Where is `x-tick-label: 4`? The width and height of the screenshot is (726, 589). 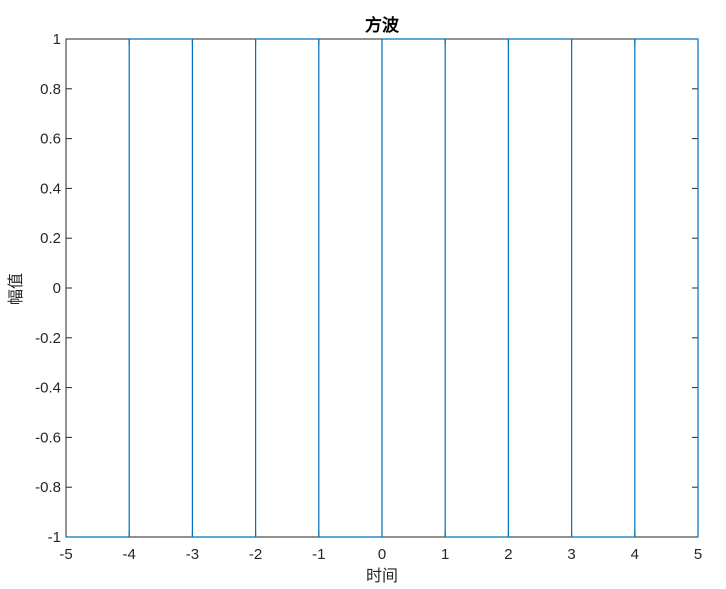 x-tick-label: 4 is located at coordinates (635, 554).